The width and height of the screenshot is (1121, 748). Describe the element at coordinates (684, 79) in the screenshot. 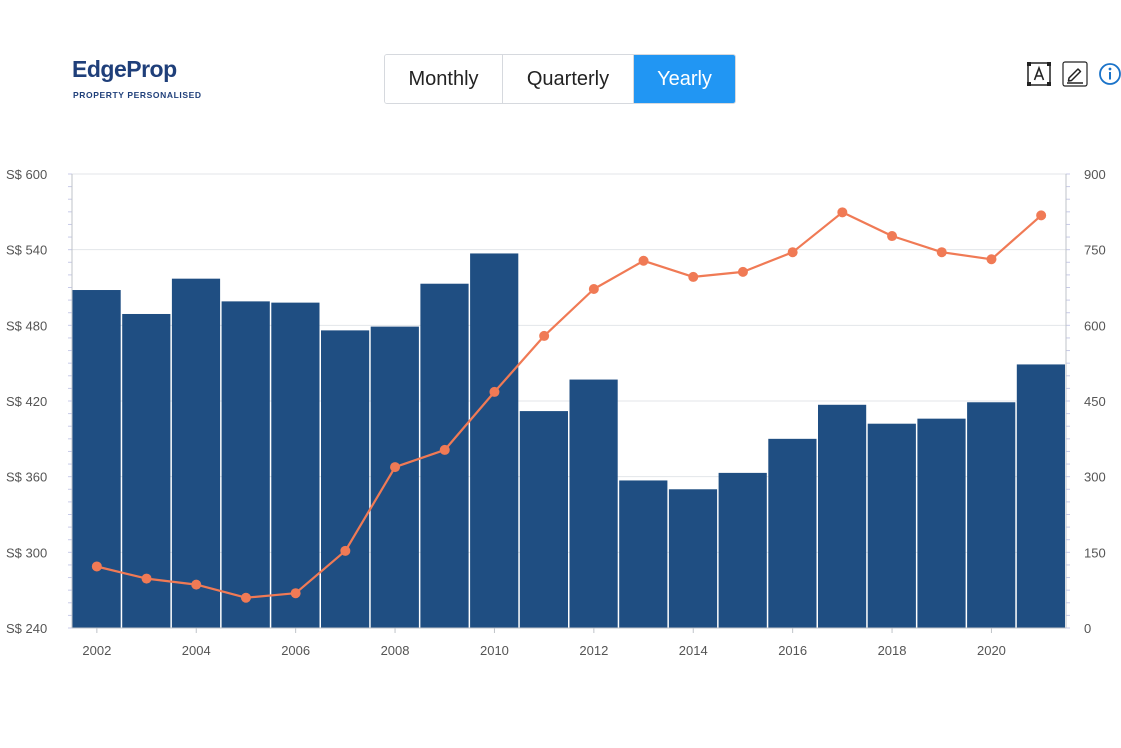

I see `tab-yearly: Yearly` at that location.